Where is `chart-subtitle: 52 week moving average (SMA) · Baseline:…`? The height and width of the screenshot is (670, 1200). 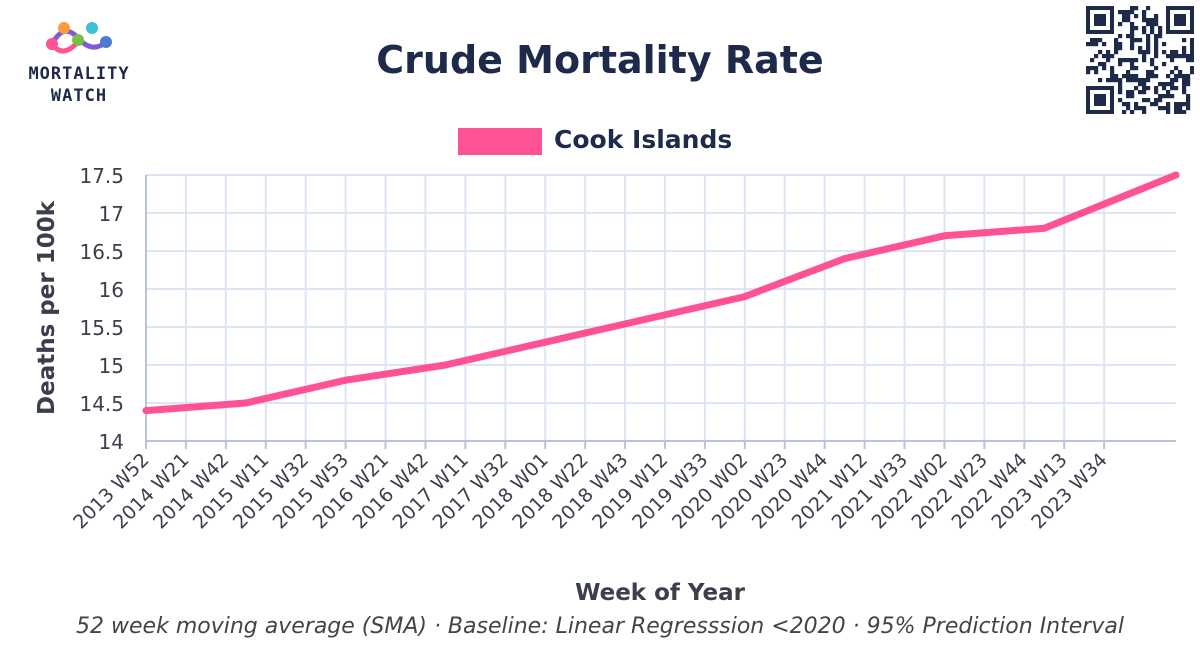 chart-subtitle: 52 week moving average (SMA) · Baseline:… is located at coordinates (600, 626).